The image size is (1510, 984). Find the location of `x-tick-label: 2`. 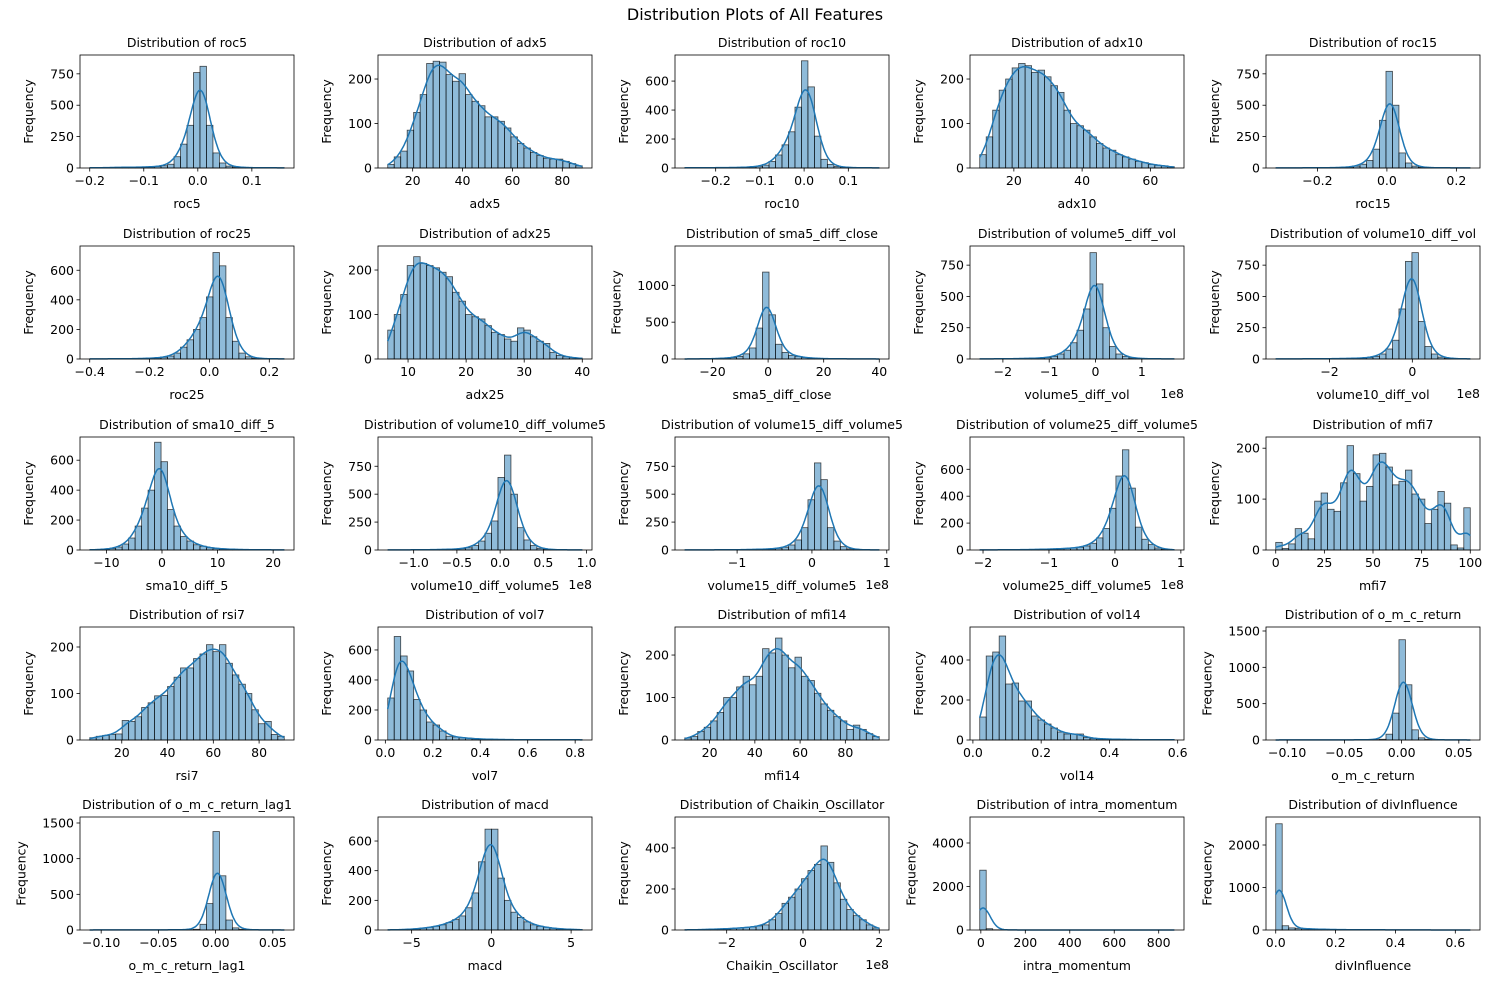

x-tick-label: 2 is located at coordinates (879, 942).